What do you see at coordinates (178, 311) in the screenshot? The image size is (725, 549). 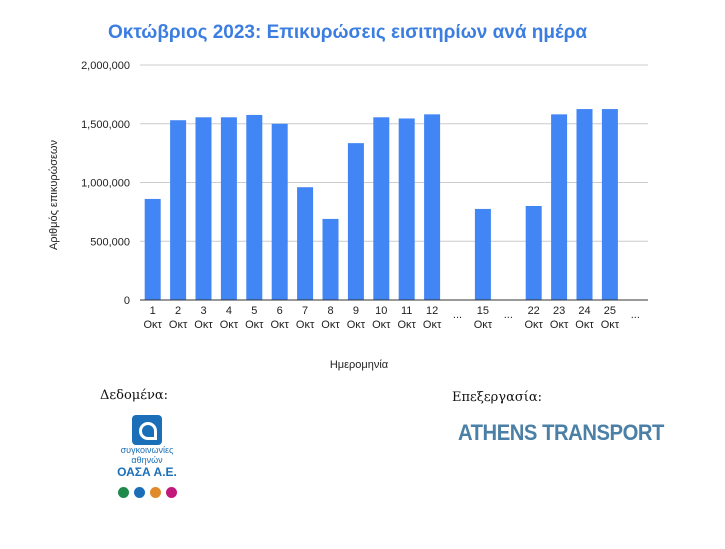 I see `x-tick-day: 2` at bounding box center [178, 311].